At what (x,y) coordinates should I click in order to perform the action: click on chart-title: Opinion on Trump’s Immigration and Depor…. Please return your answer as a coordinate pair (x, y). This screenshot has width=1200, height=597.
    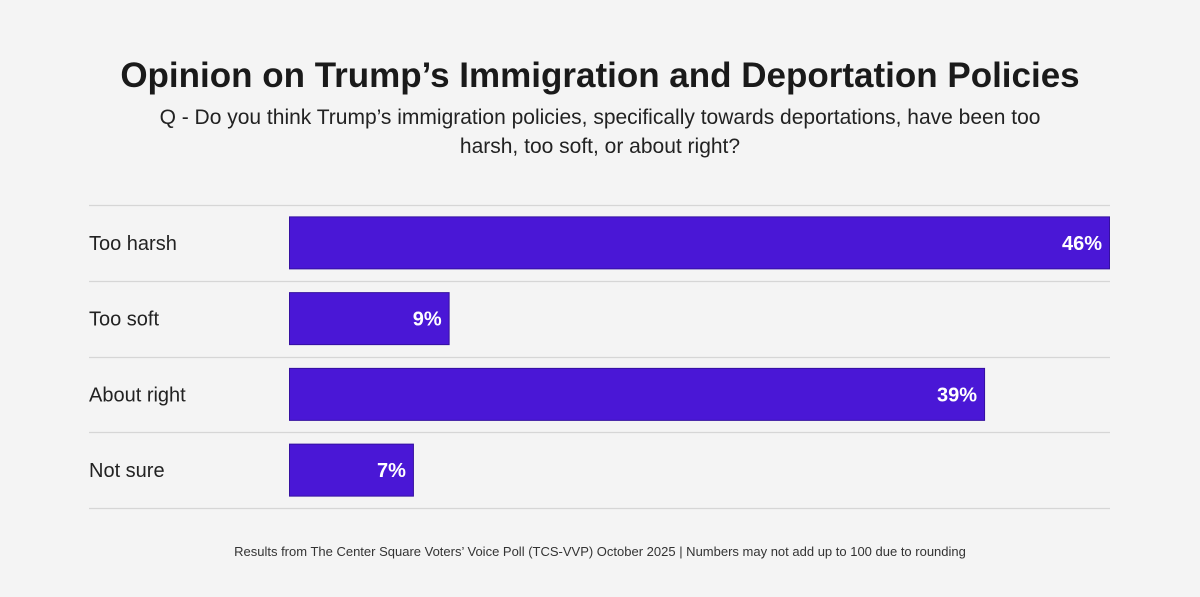
    Looking at the image, I should click on (600, 75).